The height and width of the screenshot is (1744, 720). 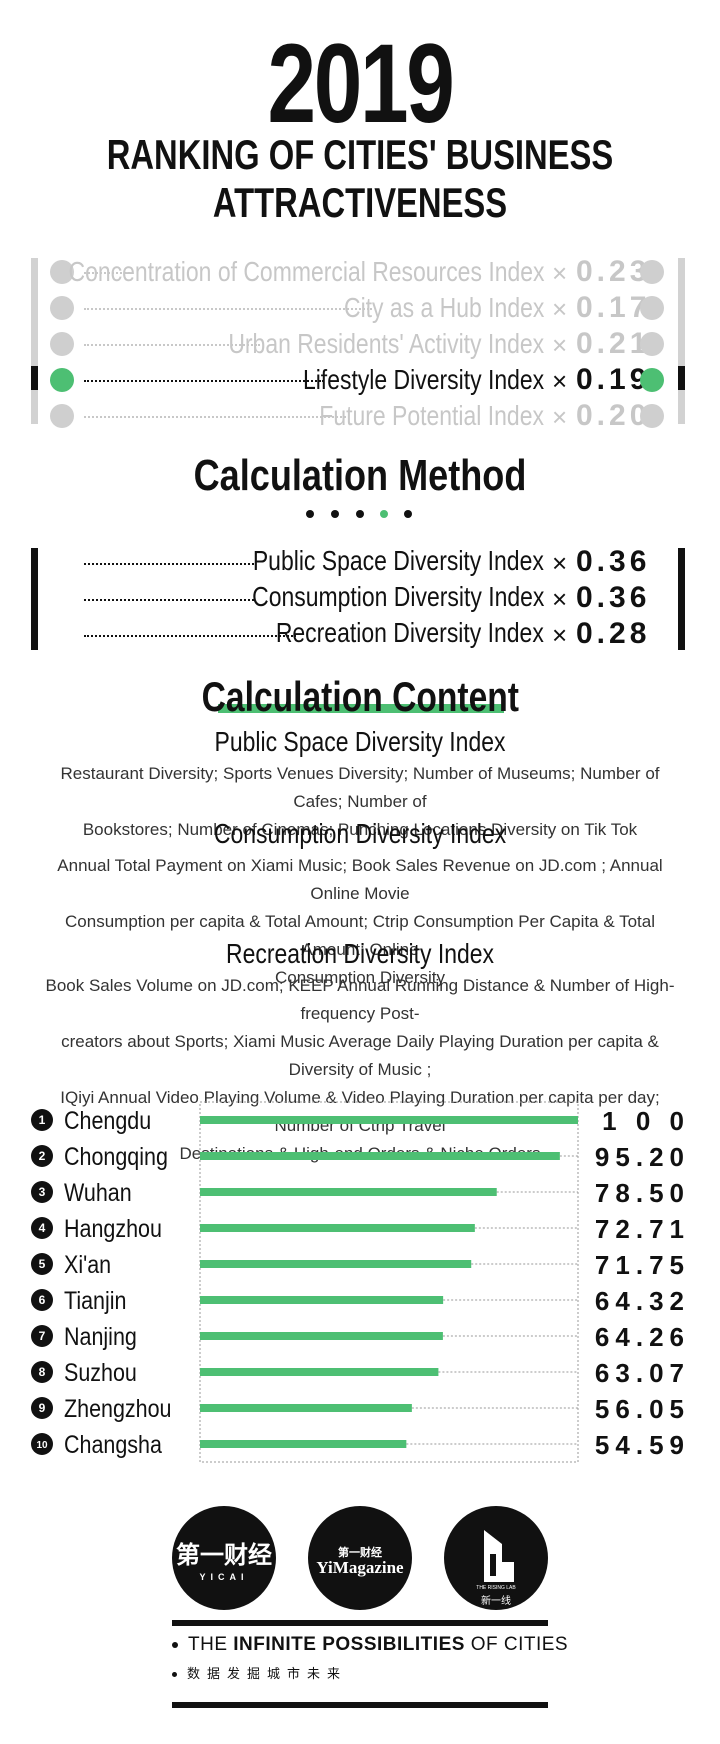 I want to click on value-label: 56.05, so click(x=642, y=1409).